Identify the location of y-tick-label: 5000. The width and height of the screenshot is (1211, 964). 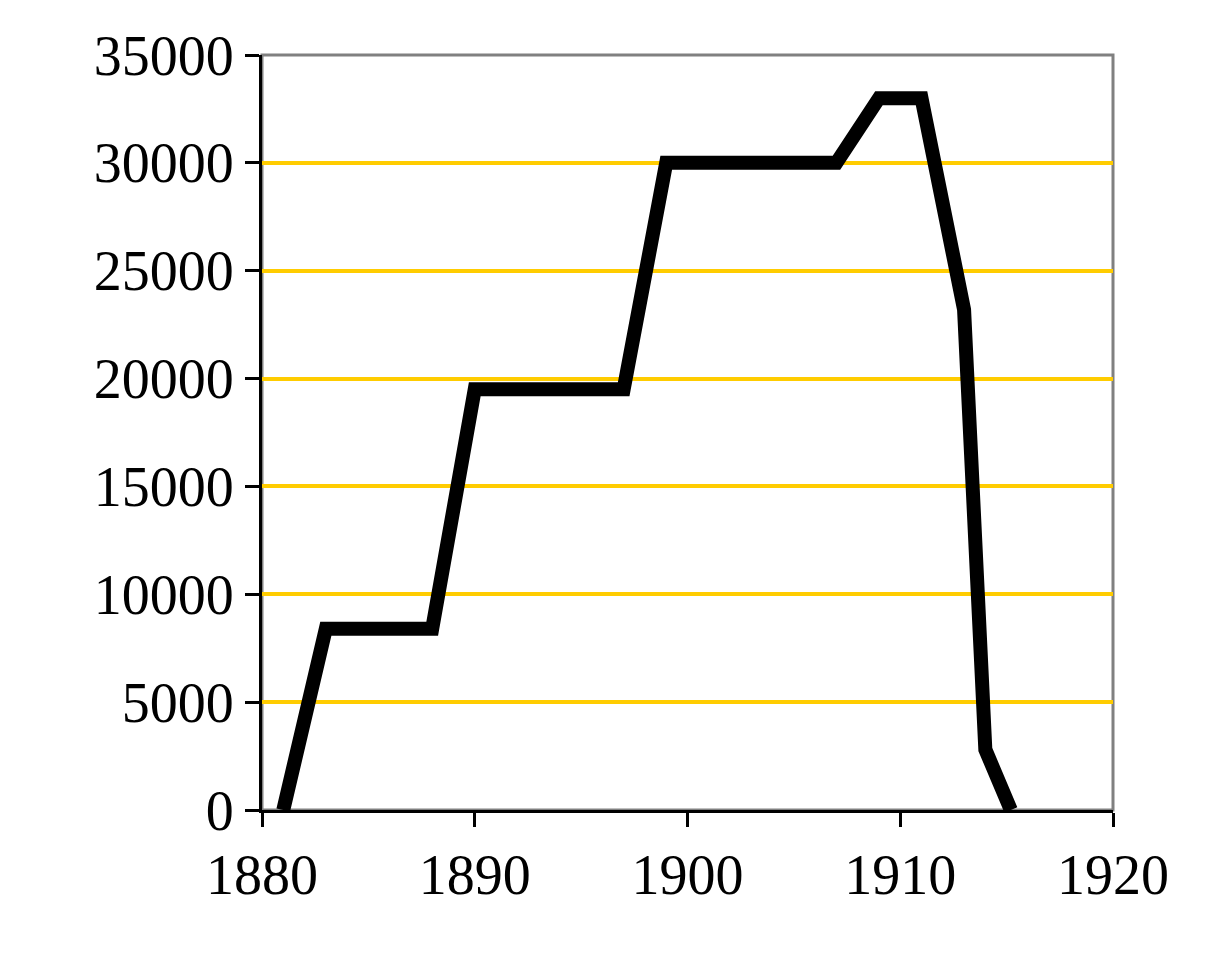
(177, 702).